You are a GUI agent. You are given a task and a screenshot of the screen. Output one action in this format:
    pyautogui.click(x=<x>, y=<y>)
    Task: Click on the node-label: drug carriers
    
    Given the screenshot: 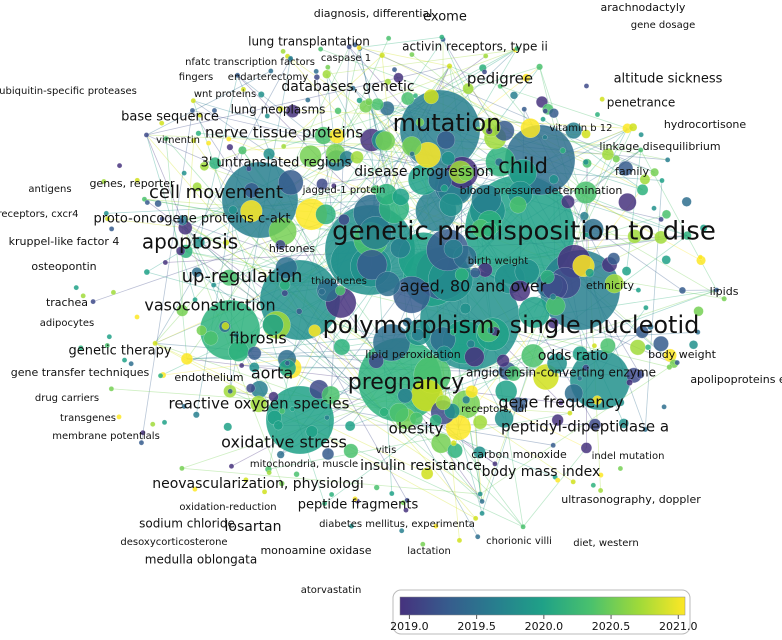 What is the action you would take?
    pyautogui.click(x=67, y=398)
    